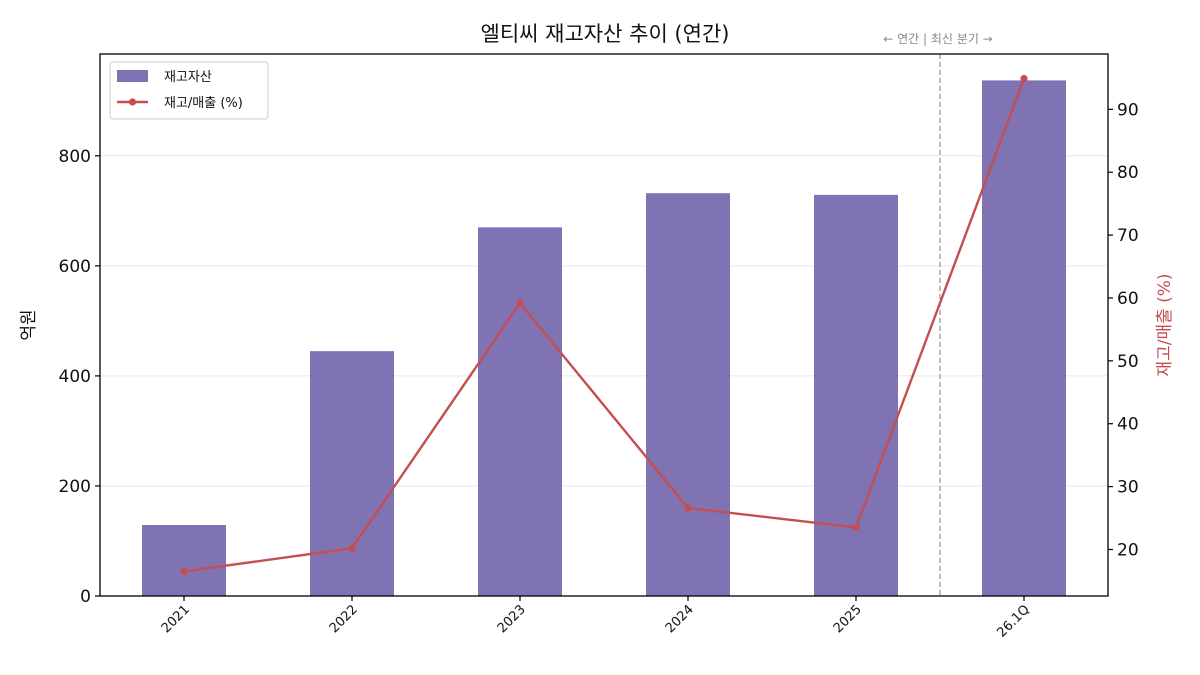  What do you see at coordinates (1128, 299) in the screenshot?
I see `y-right-tick-label: 60` at bounding box center [1128, 299].